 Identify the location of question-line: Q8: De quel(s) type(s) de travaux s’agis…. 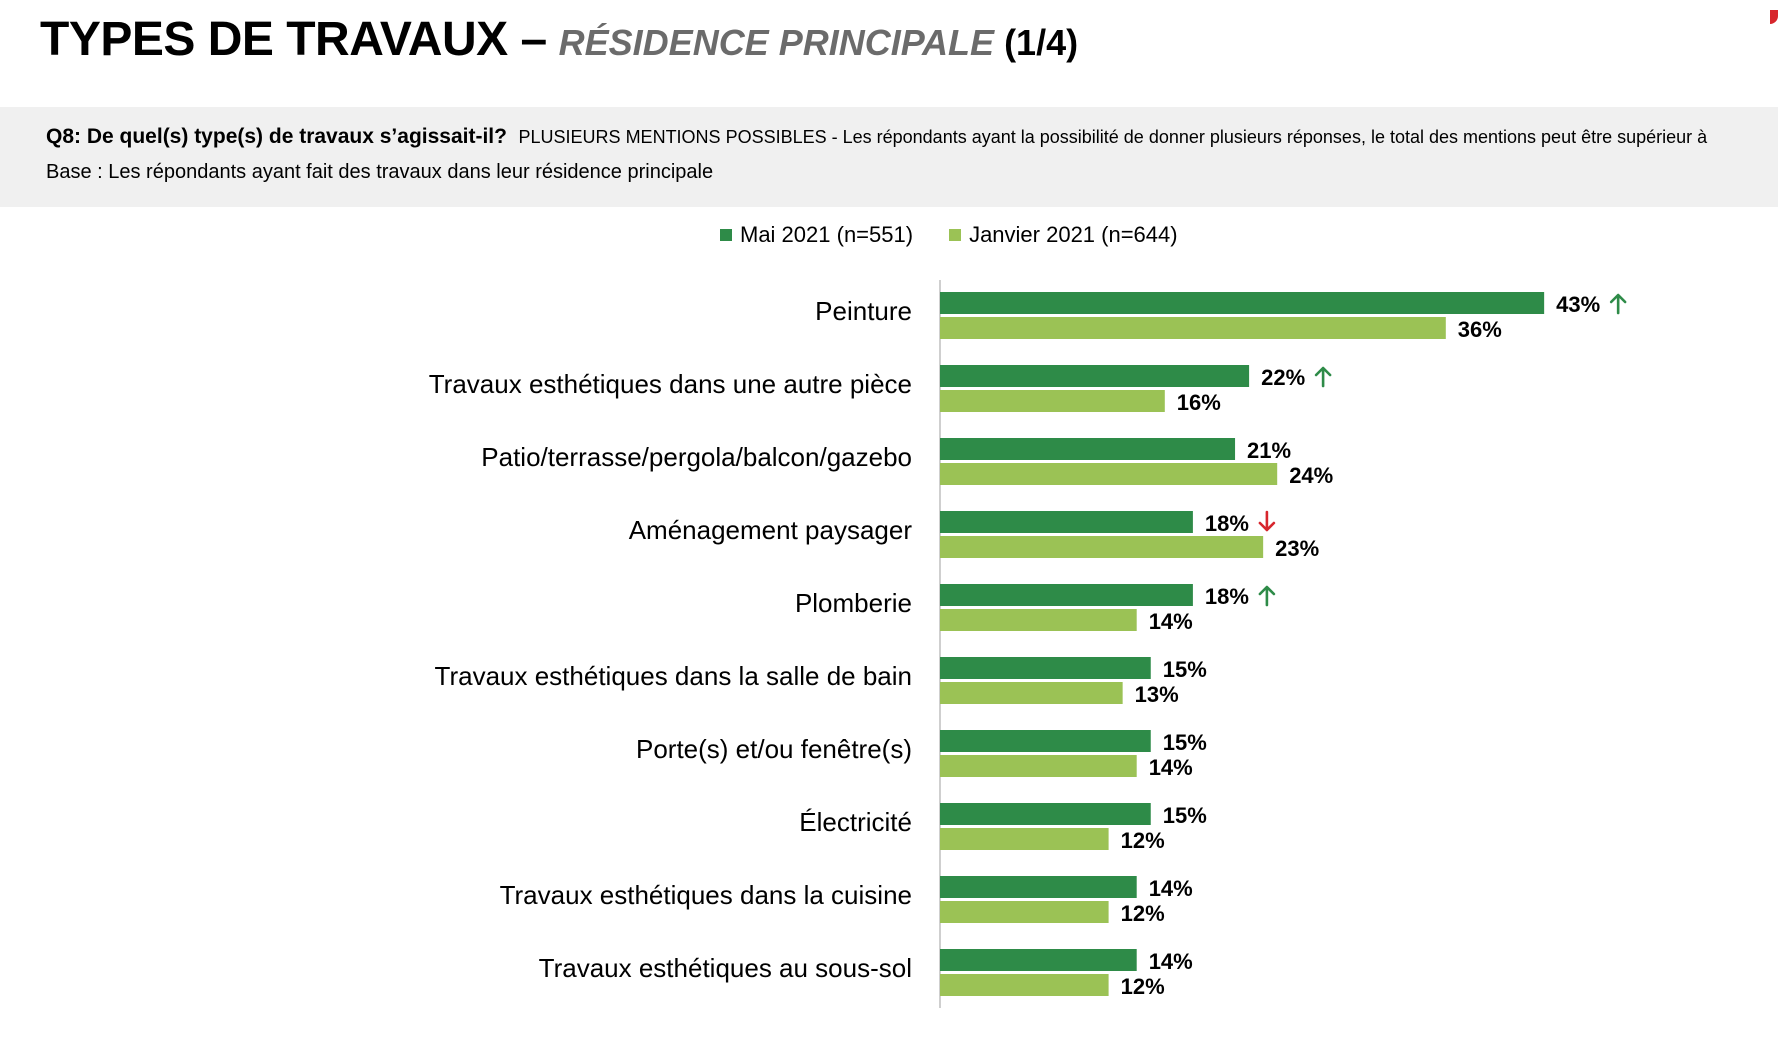
(876, 137).